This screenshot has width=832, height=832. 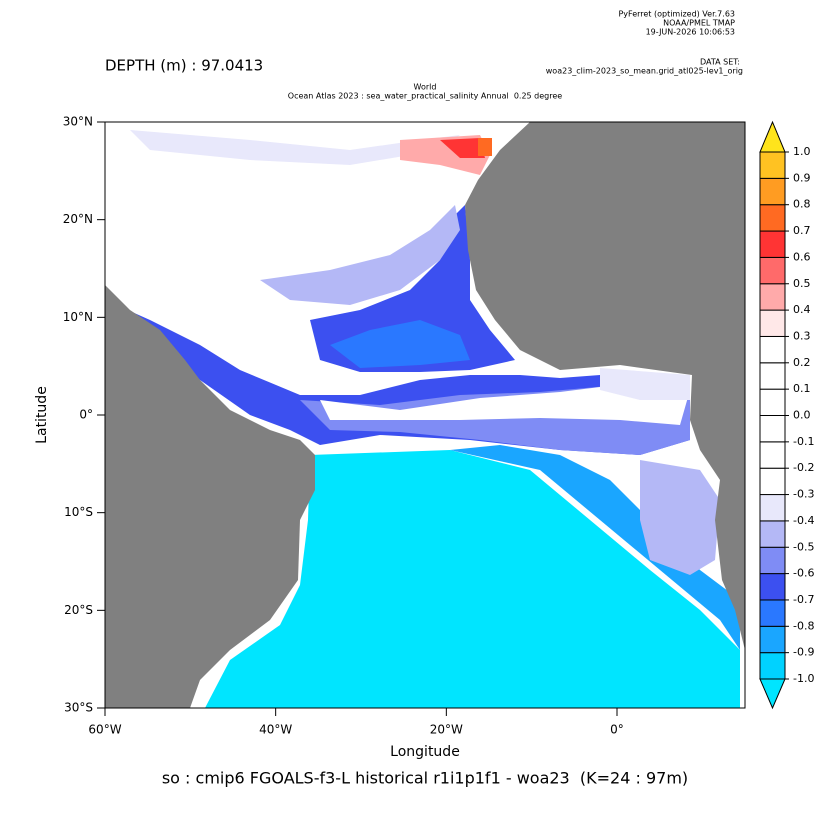 What do you see at coordinates (802, 256) in the screenshot?
I see `colorbar-label: 0.6` at bounding box center [802, 256].